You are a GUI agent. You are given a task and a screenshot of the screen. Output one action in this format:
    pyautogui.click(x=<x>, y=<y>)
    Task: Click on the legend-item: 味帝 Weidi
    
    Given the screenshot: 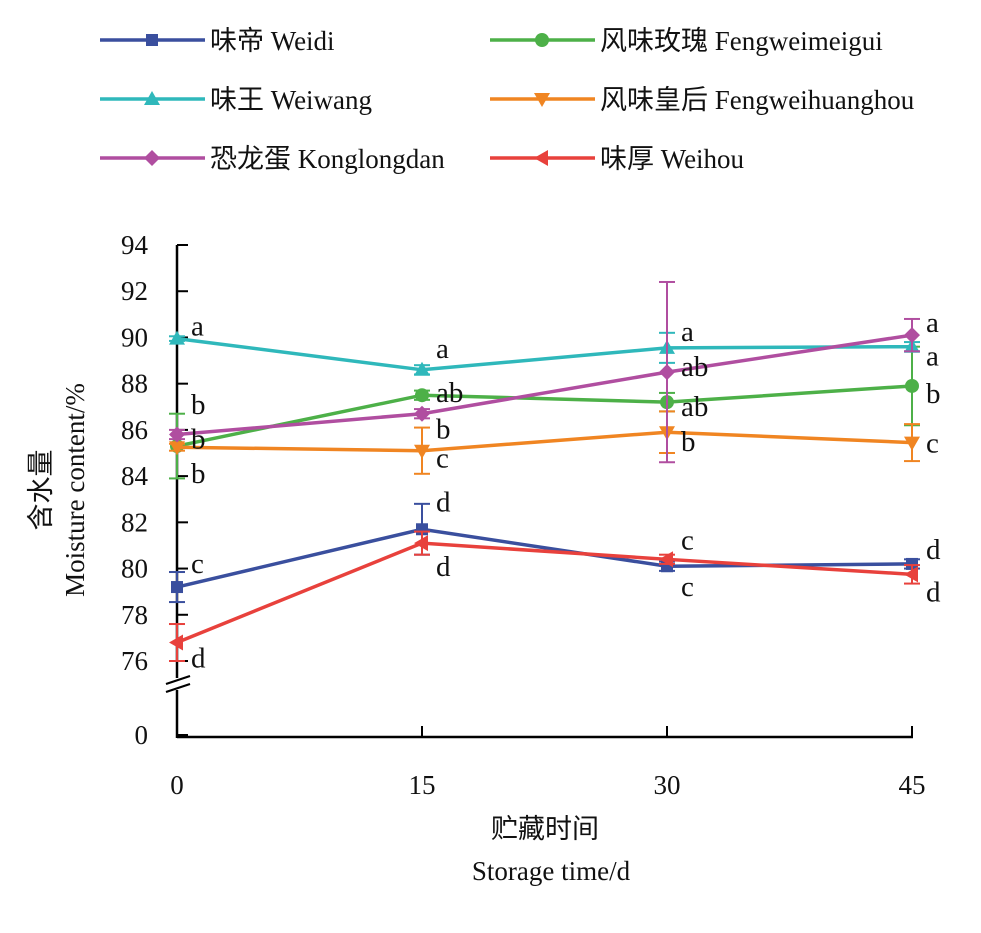 What is the action you would take?
    pyautogui.click(x=217, y=41)
    